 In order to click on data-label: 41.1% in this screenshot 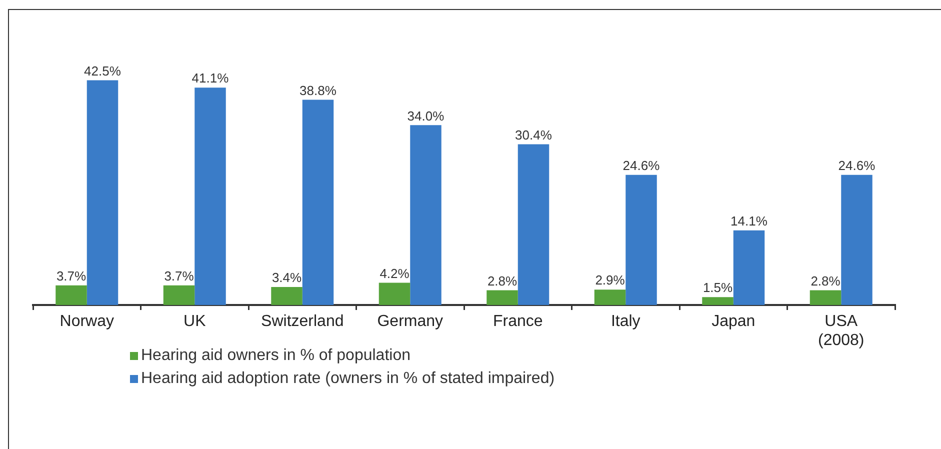, I will do `click(211, 78)`.